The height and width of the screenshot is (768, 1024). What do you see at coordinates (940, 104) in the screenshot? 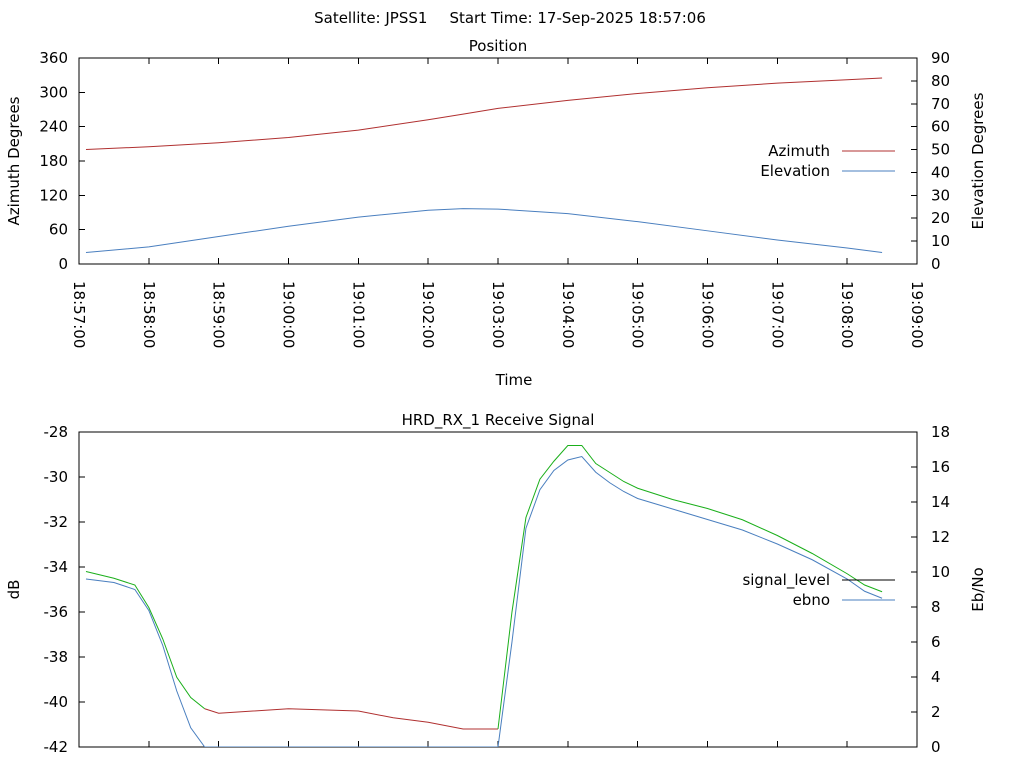
I see `y2-tick-label: 70` at bounding box center [940, 104].